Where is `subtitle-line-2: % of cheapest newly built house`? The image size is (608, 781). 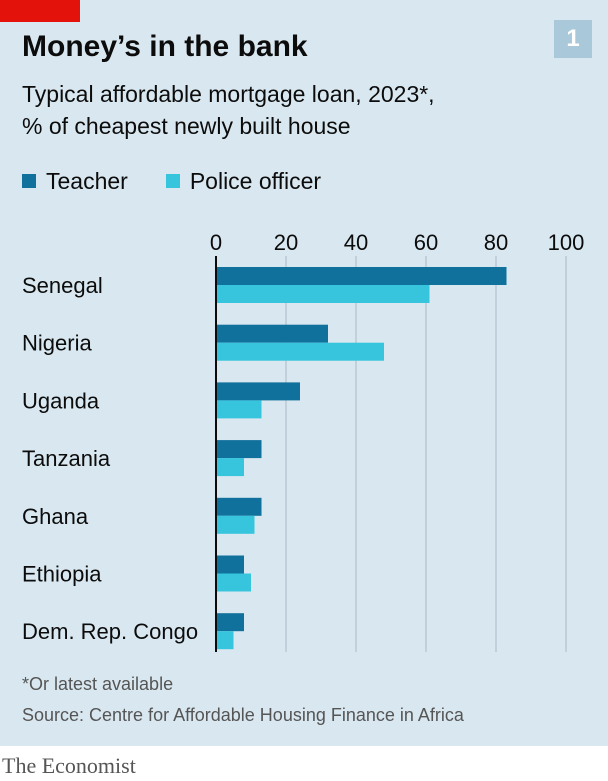
subtitle-line-2: % of cheapest newly built house is located at coordinates (186, 126).